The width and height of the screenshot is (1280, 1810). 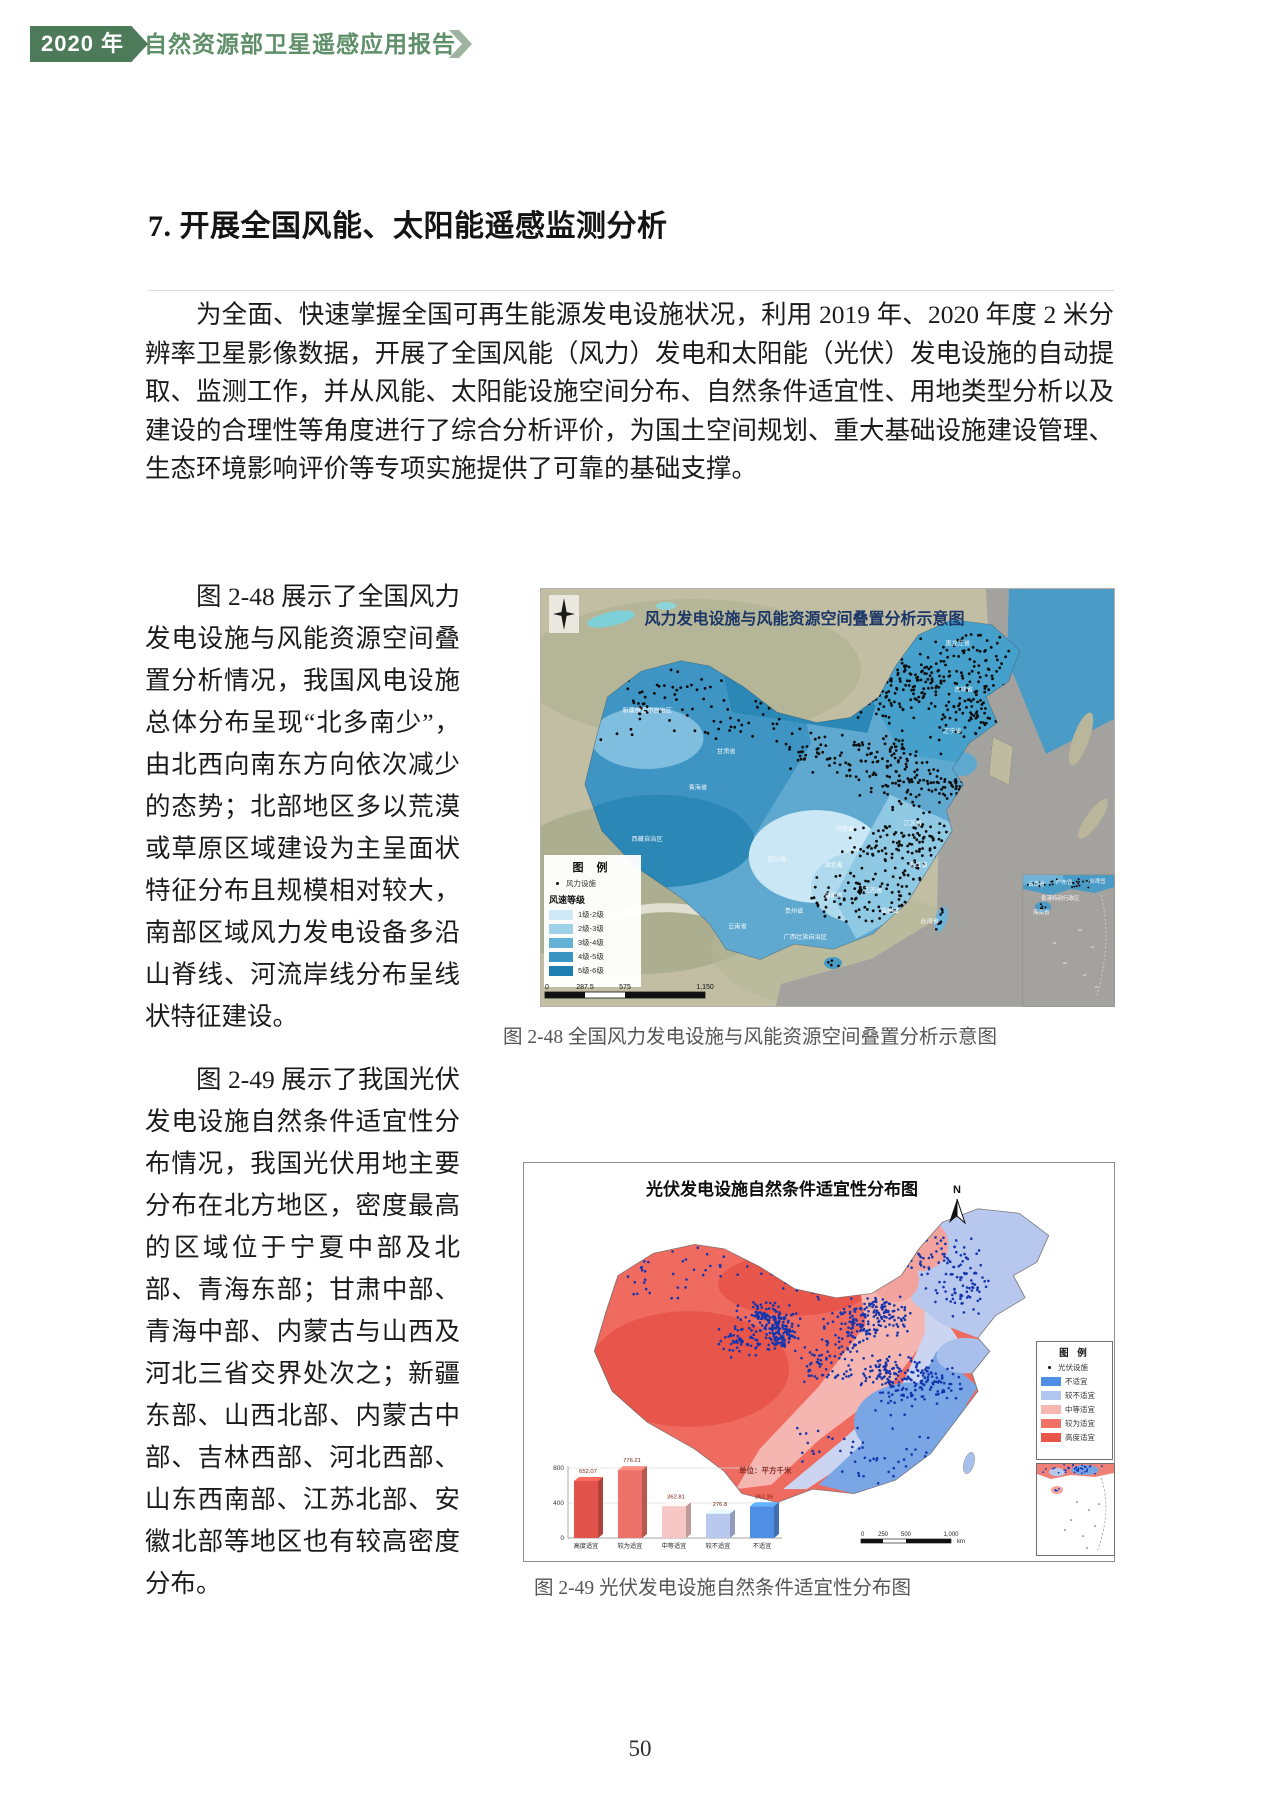 What do you see at coordinates (632, 1461) in the screenshot?
I see `svg-text: 776.21` at bounding box center [632, 1461].